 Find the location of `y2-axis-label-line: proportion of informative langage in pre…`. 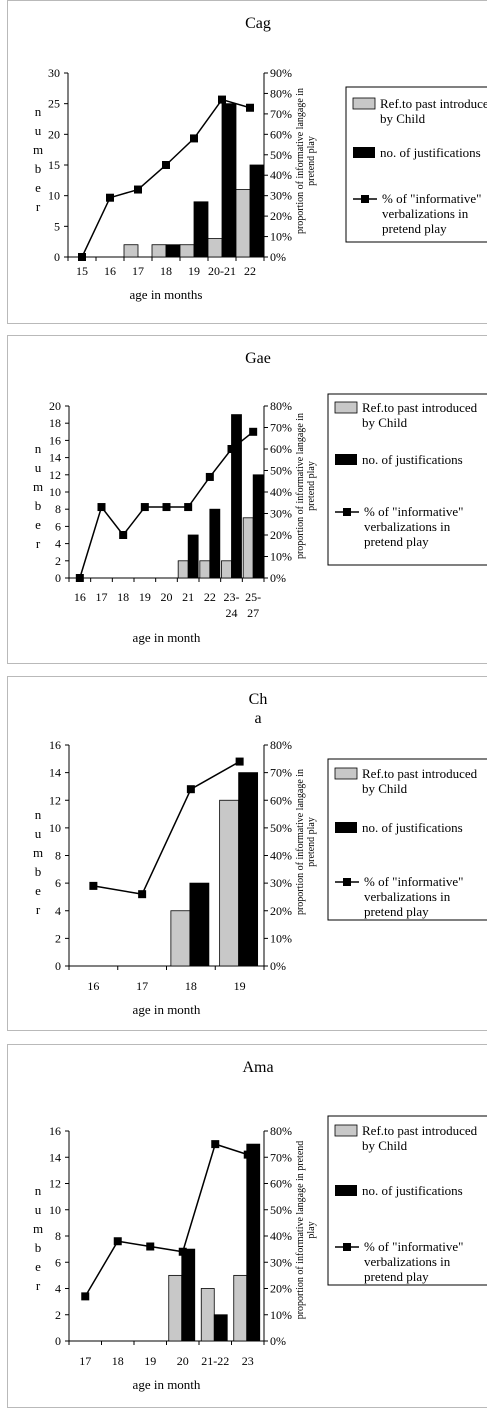

y2-axis-label-line: proportion of informative langage in pre… is located at coordinates (300, 1230).